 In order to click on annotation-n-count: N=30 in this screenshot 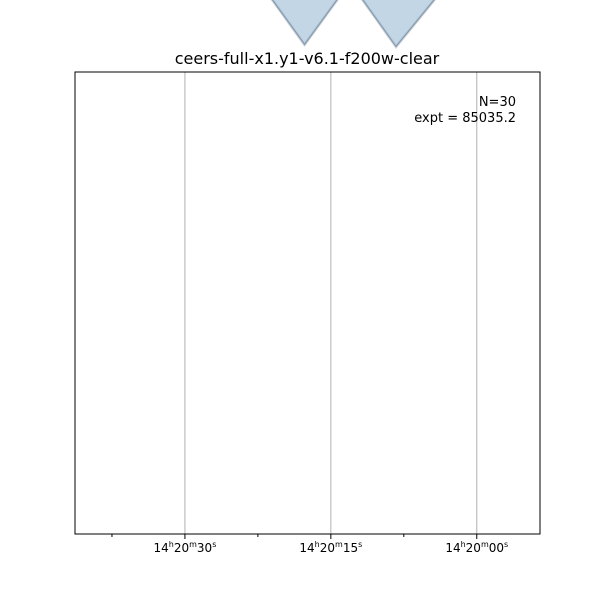, I will do `click(497, 102)`.